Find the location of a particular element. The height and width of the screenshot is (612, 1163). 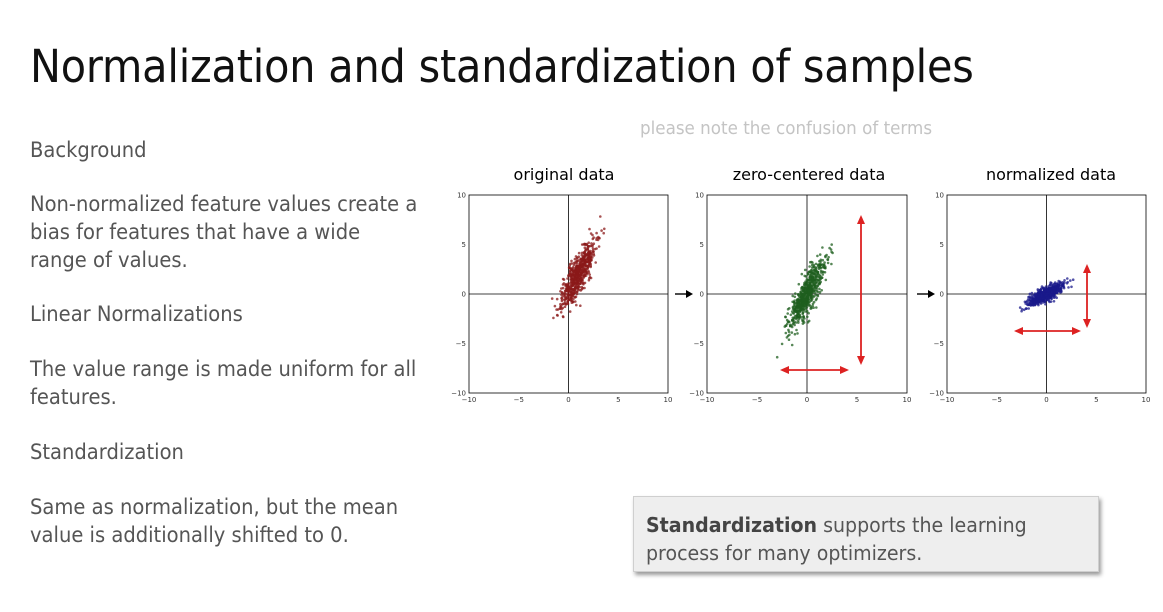

plot-original: original data −10 −5 0 5 10 10 5 0 −5 −10 is located at coordinates (561, 284).